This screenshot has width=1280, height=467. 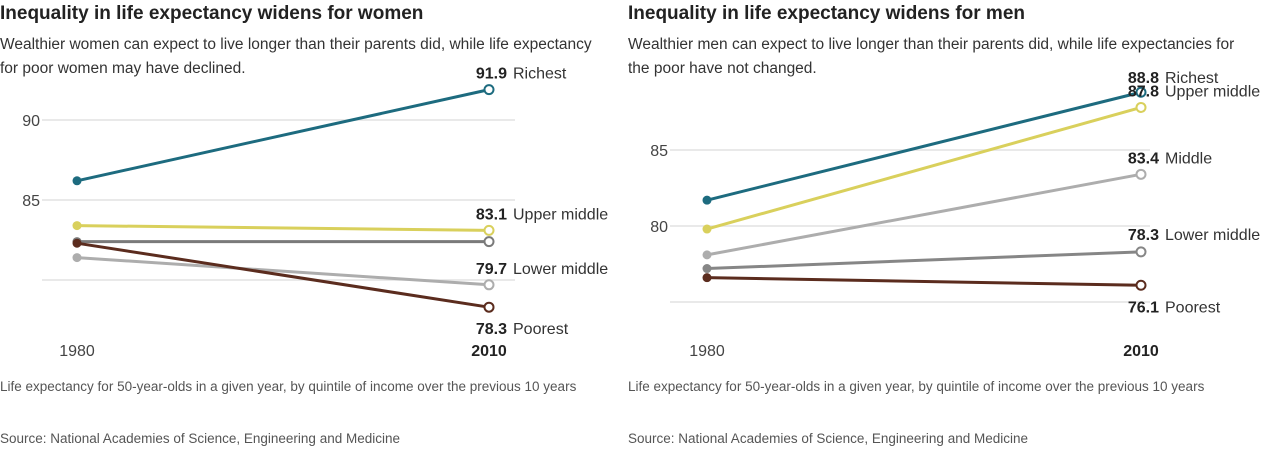 What do you see at coordinates (1143, 78) in the screenshot?
I see `data-label: 88.8` at bounding box center [1143, 78].